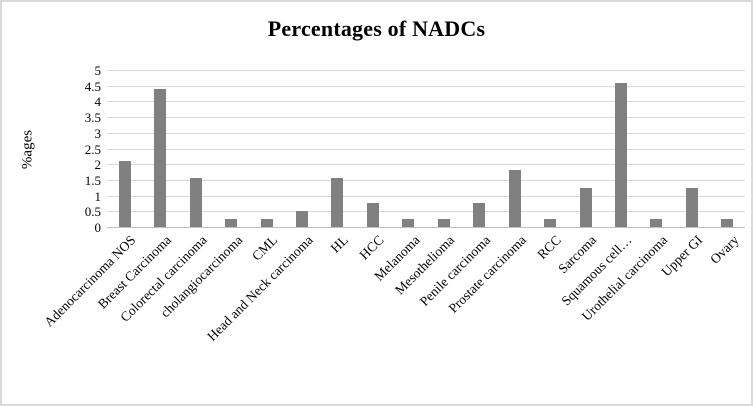  I want to click on y-tick-label: 2, so click(98, 165).